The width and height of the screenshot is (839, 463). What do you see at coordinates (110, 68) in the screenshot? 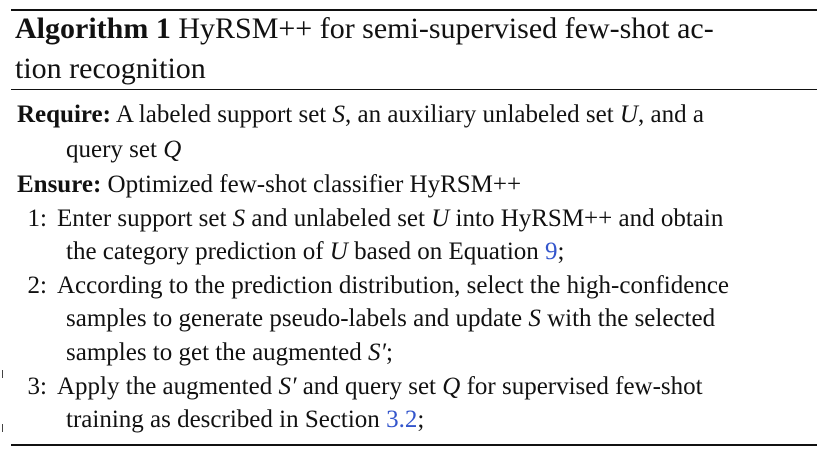
I see `algorithm-title-line-2: tion recognition` at bounding box center [110, 68].